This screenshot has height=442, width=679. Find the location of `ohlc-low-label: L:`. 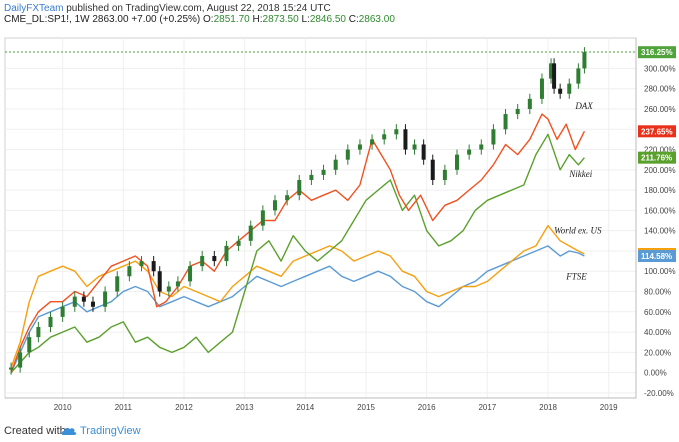

ohlc-low-label: L: is located at coordinates (305, 19).